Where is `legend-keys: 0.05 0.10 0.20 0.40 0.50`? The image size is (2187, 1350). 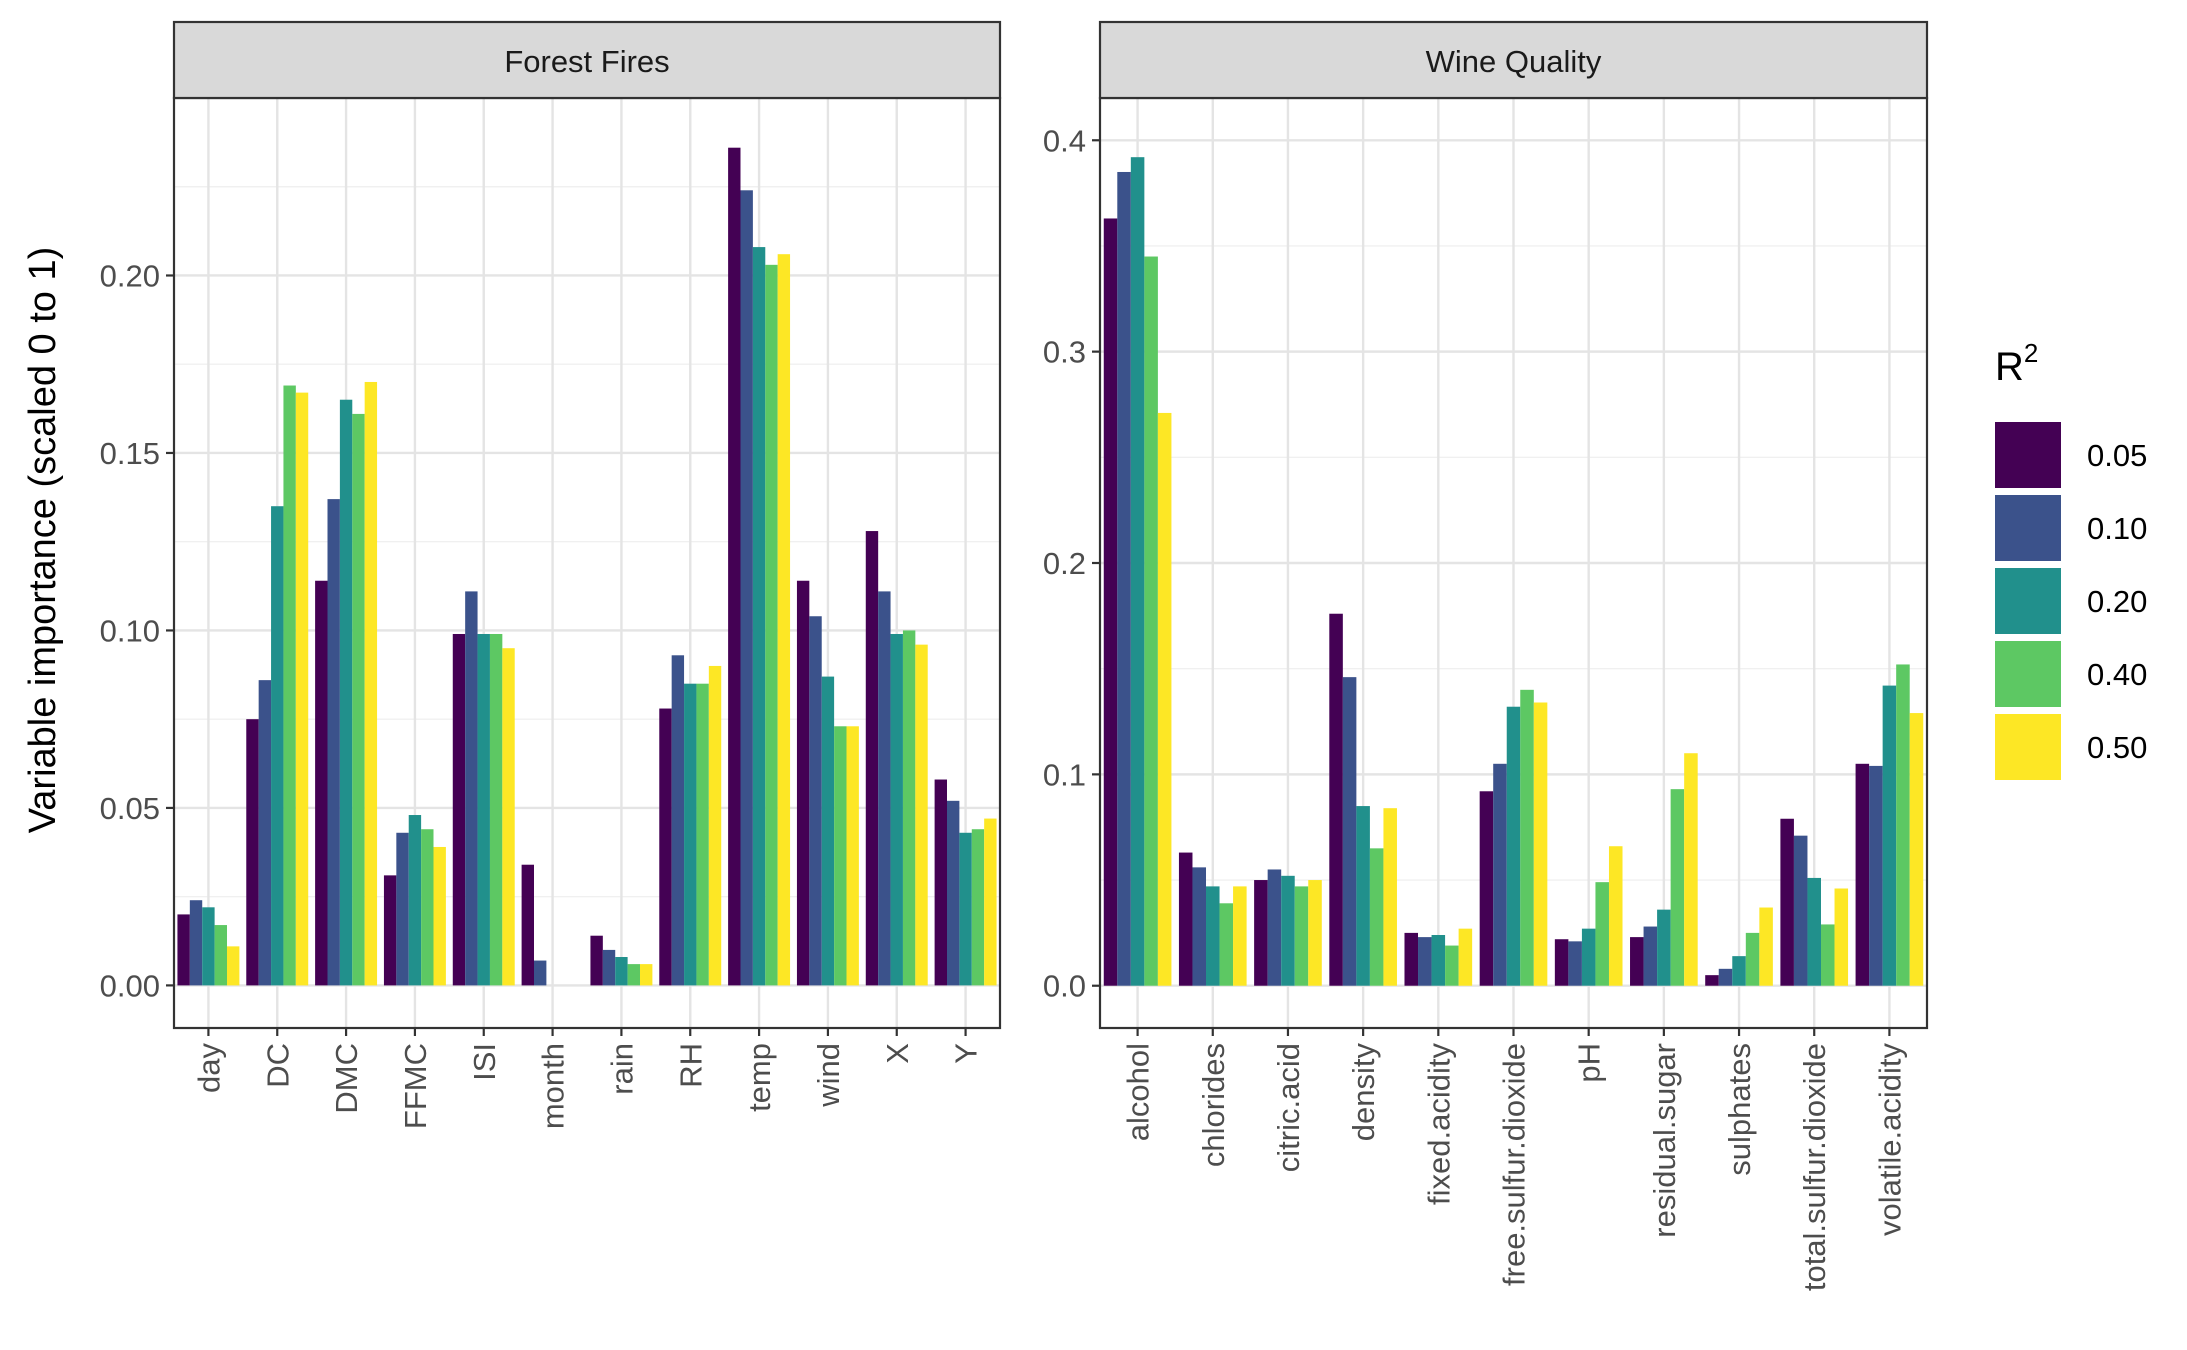 legend-keys: 0.05 0.10 0.20 0.40 0.50 is located at coordinates (2071, 601).